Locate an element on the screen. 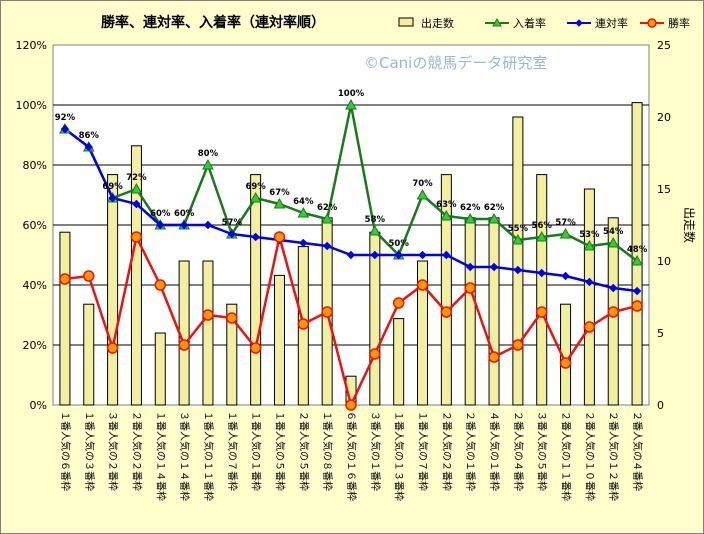 The height and width of the screenshot is (534, 704). data-label: 57% is located at coordinates (565, 223).